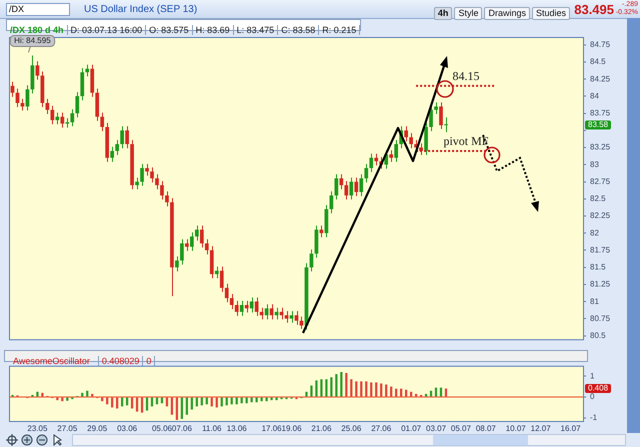 This screenshot has height=447, width=640. I want to click on y-tick-label: 82.25, so click(600, 215).